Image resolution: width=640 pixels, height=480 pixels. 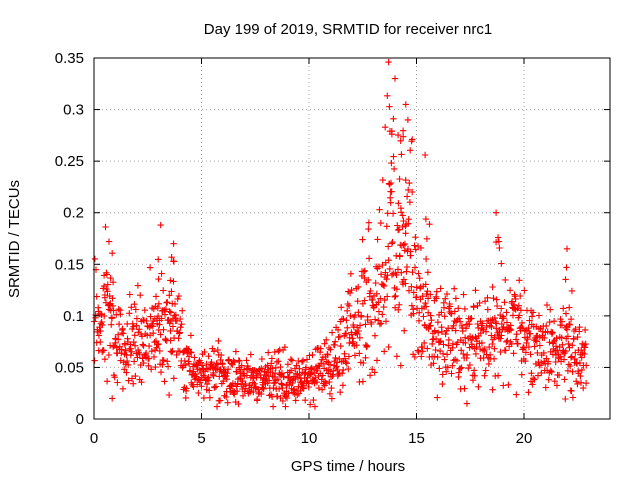 I want to click on y-tick-label: 0.3, so click(x=73, y=110).